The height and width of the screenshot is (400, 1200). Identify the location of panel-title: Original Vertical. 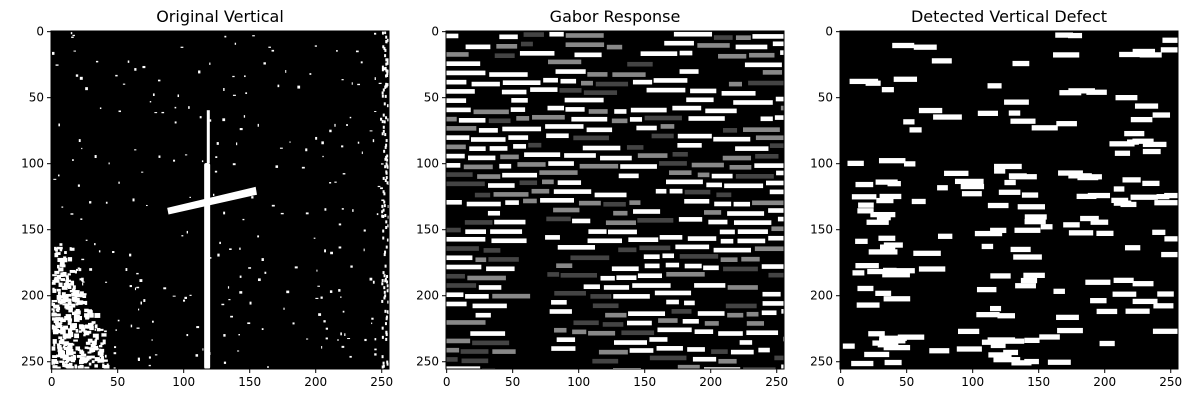
(220, 16).